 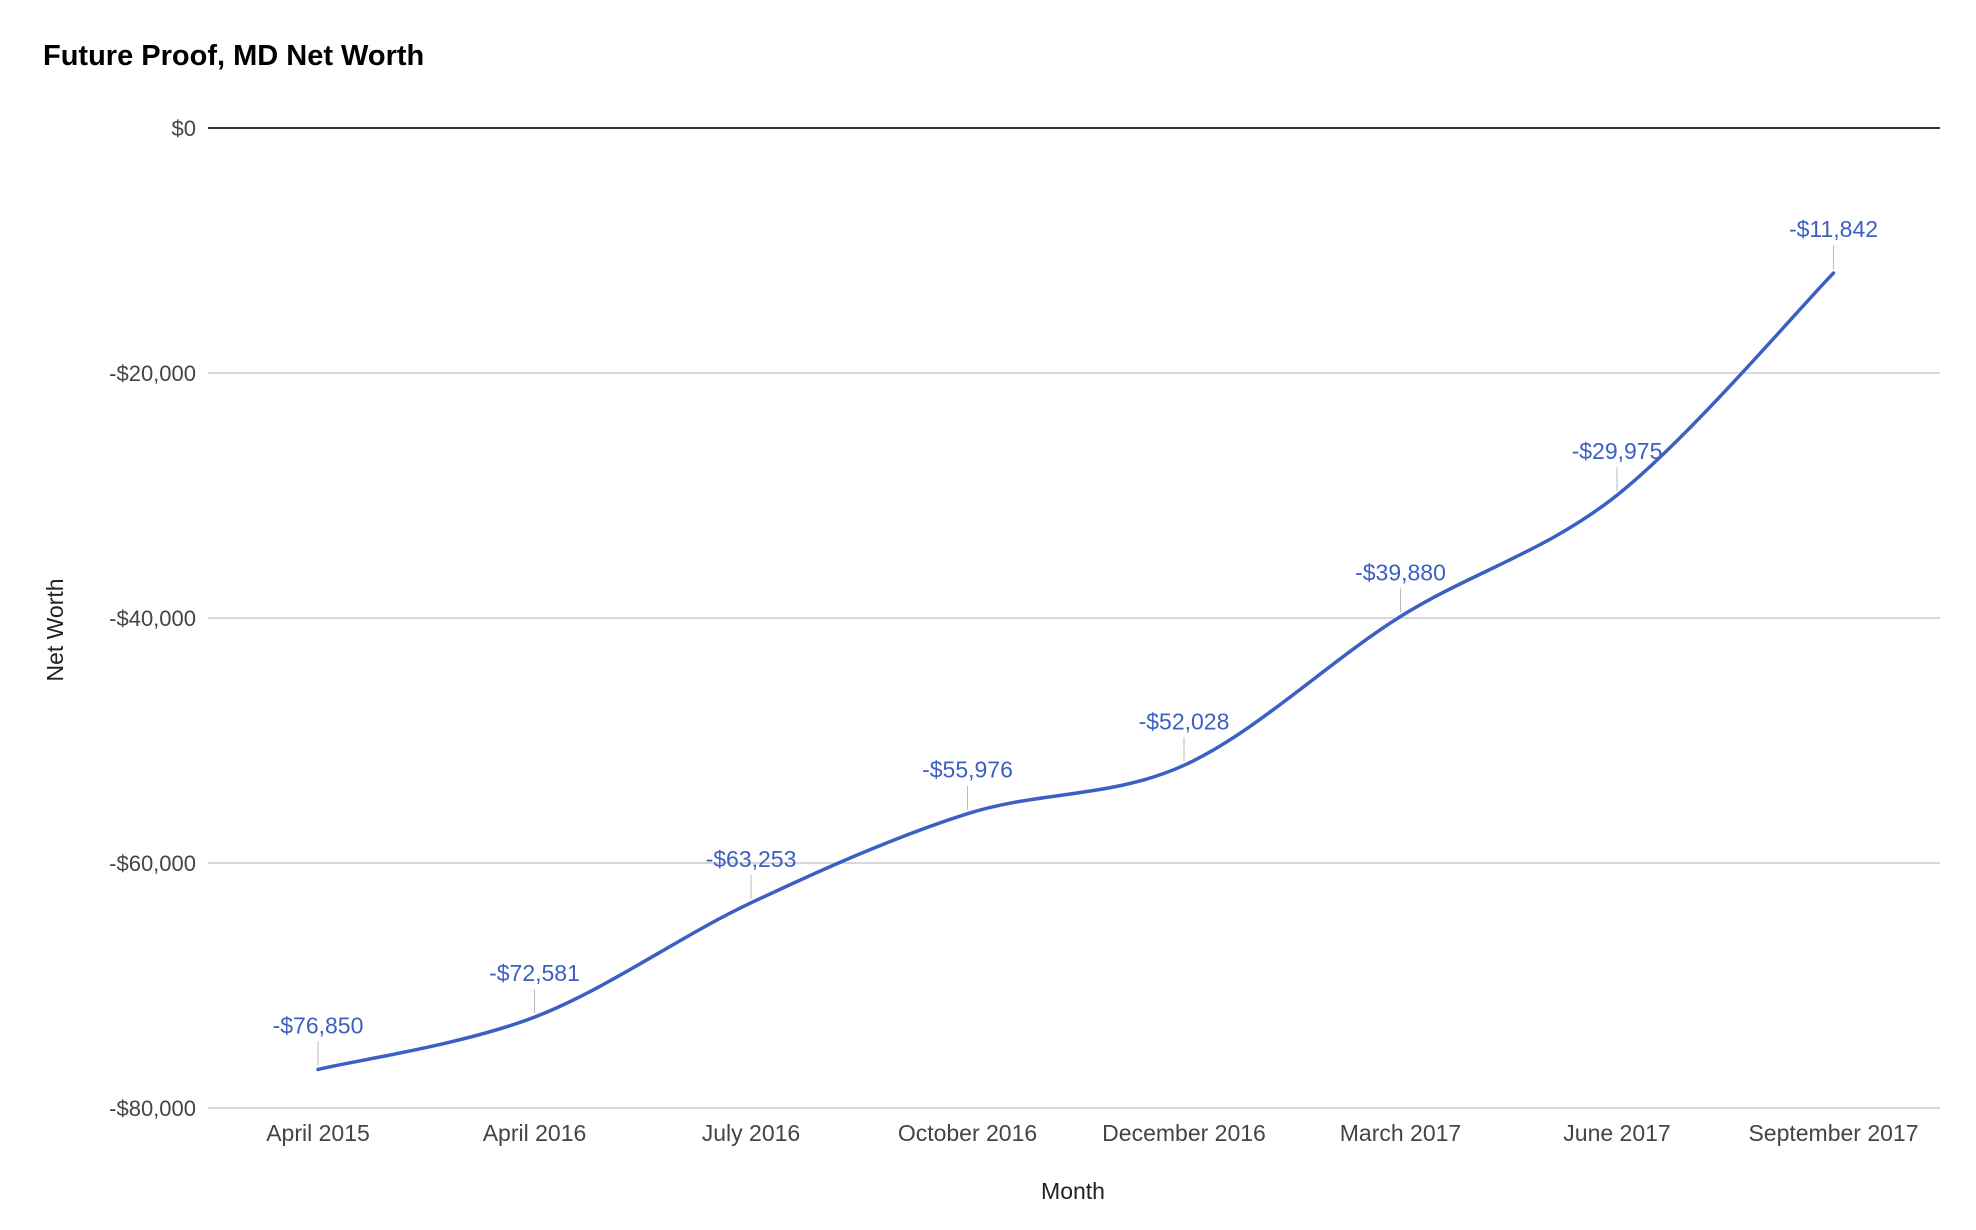 What do you see at coordinates (1617, 451) in the screenshot?
I see `data-label: -$29,975` at bounding box center [1617, 451].